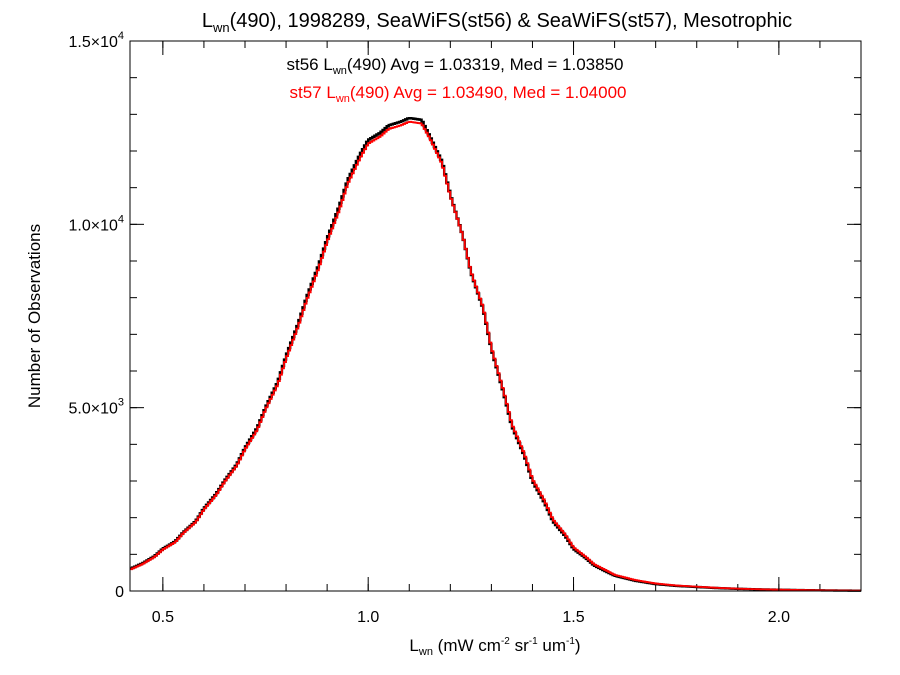 Image resolution: width=900 pixels, height=675 pixels. What do you see at coordinates (467, 645) in the screenshot?
I see `x-axis-label-units-1: (mW cm` at bounding box center [467, 645].